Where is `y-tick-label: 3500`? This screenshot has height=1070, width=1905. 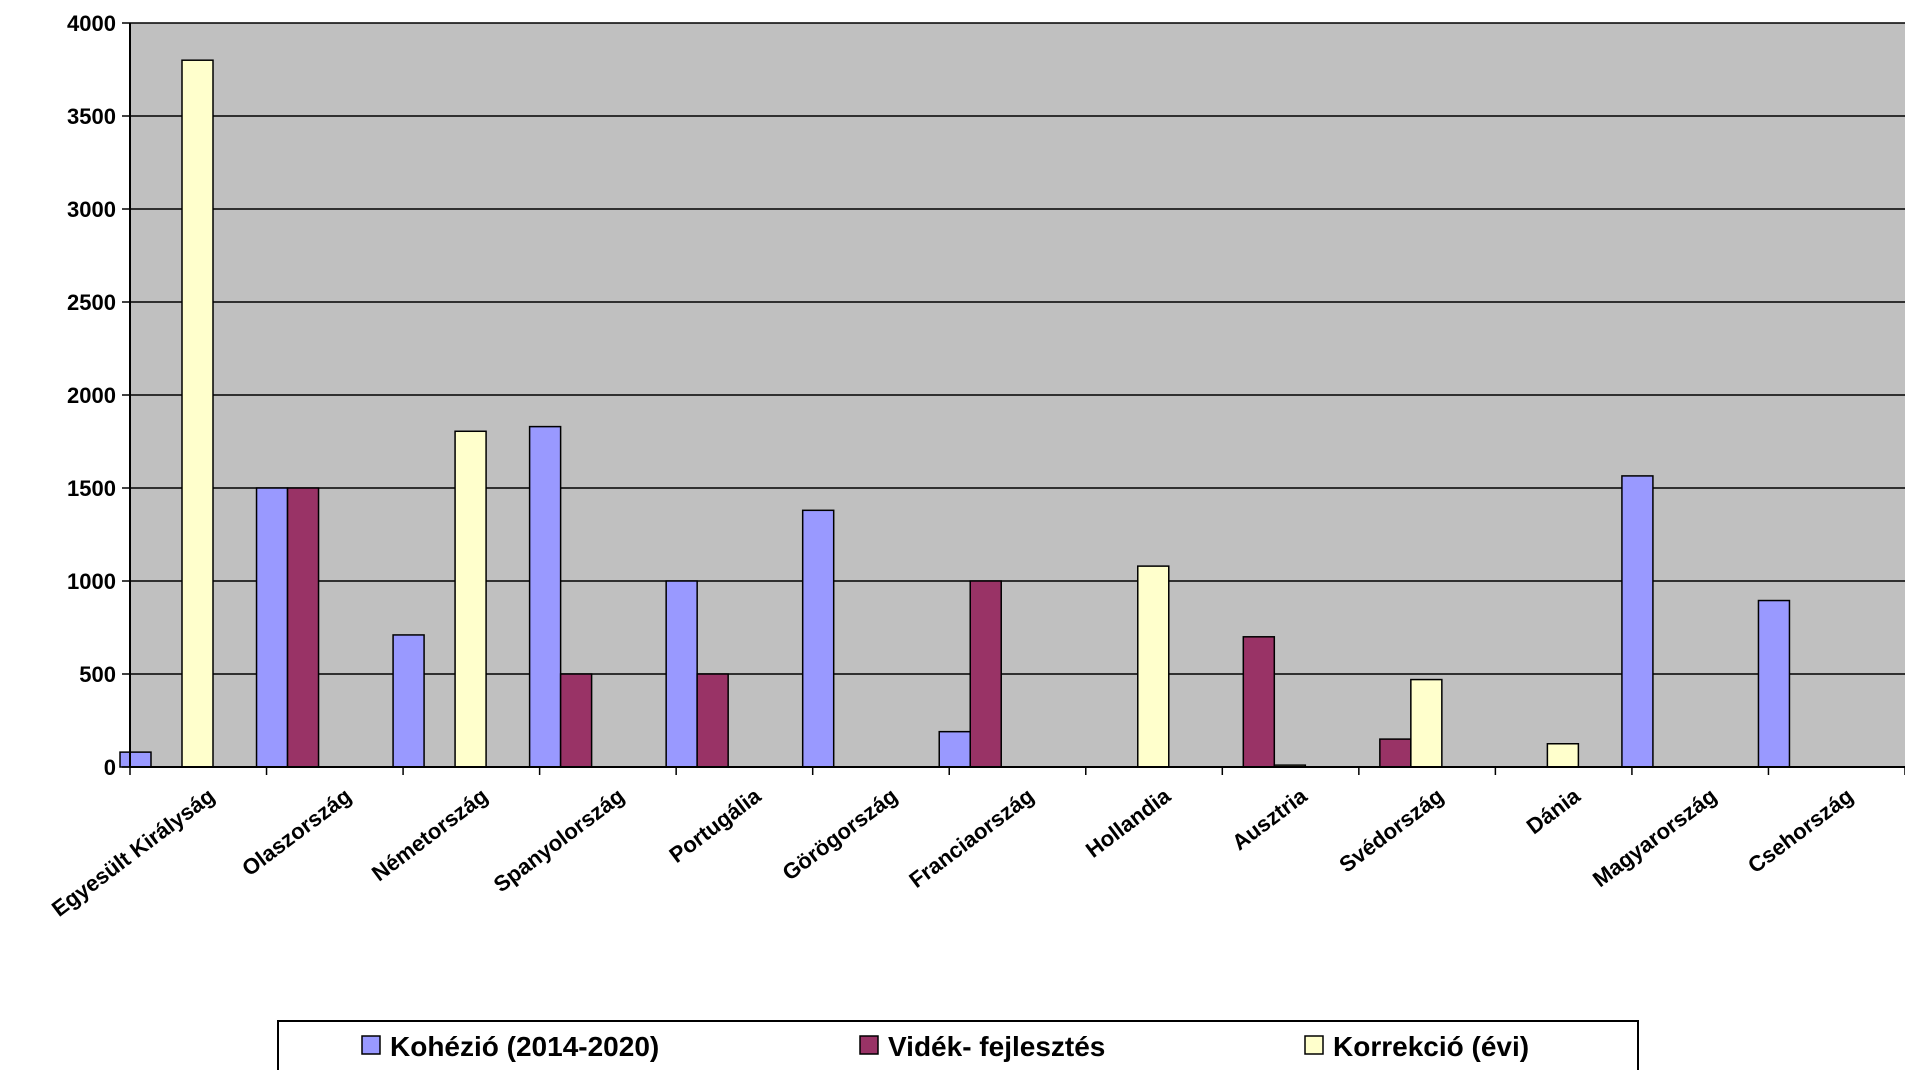 y-tick-label: 3500 is located at coordinates (91, 116).